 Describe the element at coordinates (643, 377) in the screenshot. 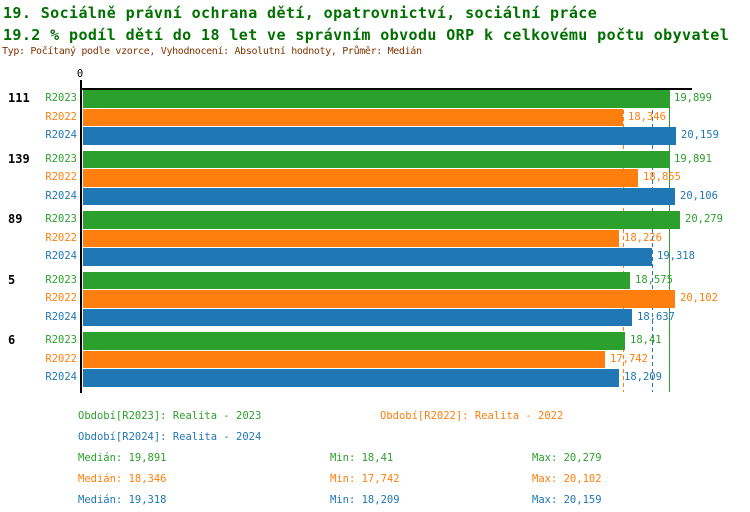

I see `bar-value-label: 18,209` at that location.